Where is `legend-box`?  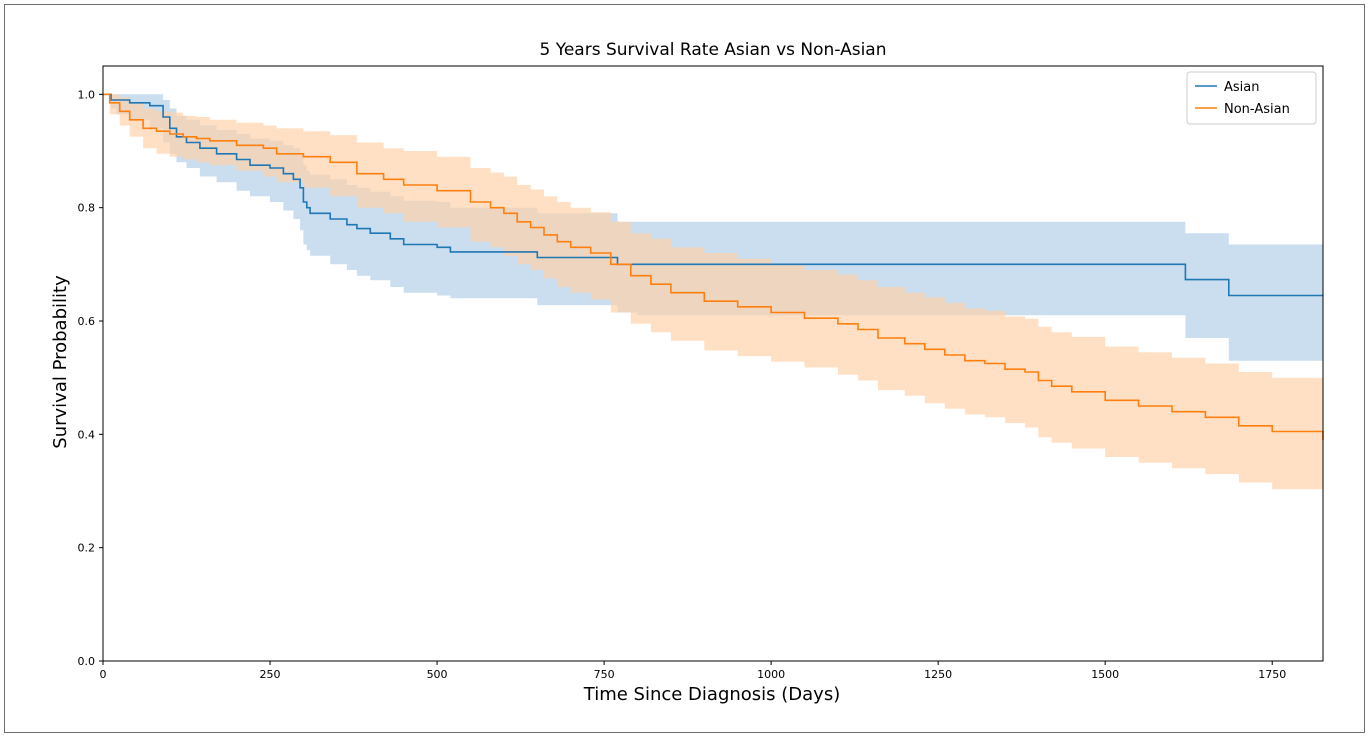 legend-box is located at coordinates (1251, 98).